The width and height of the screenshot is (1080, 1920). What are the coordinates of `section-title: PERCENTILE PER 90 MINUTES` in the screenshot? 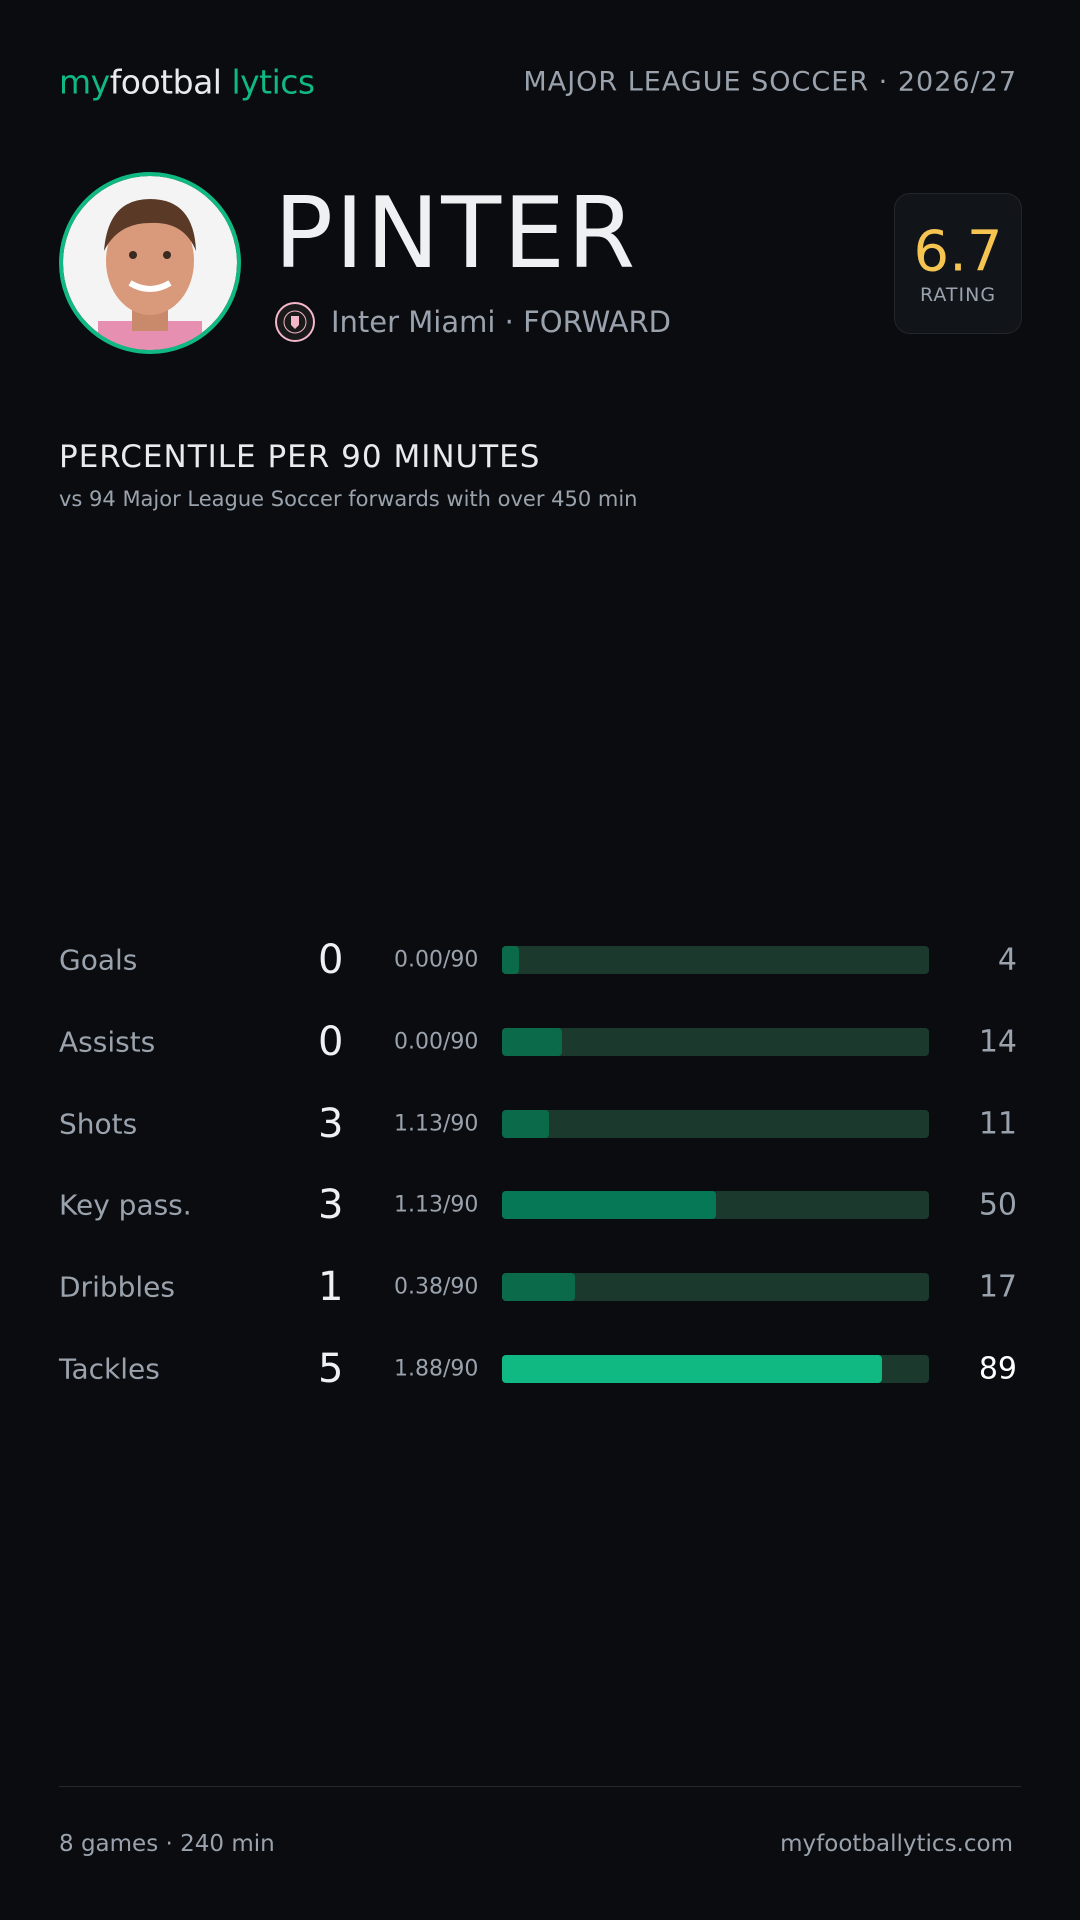 It's located at (300, 457).